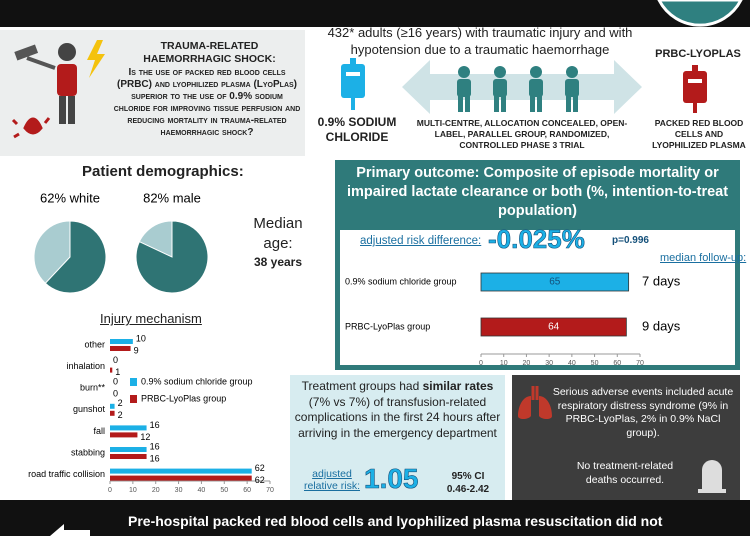 Image resolution: width=750 pixels, height=536 pixels. Describe the element at coordinates (703, 258) in the screenshot. I see `follow-up-title: median follow-up:` at that location.